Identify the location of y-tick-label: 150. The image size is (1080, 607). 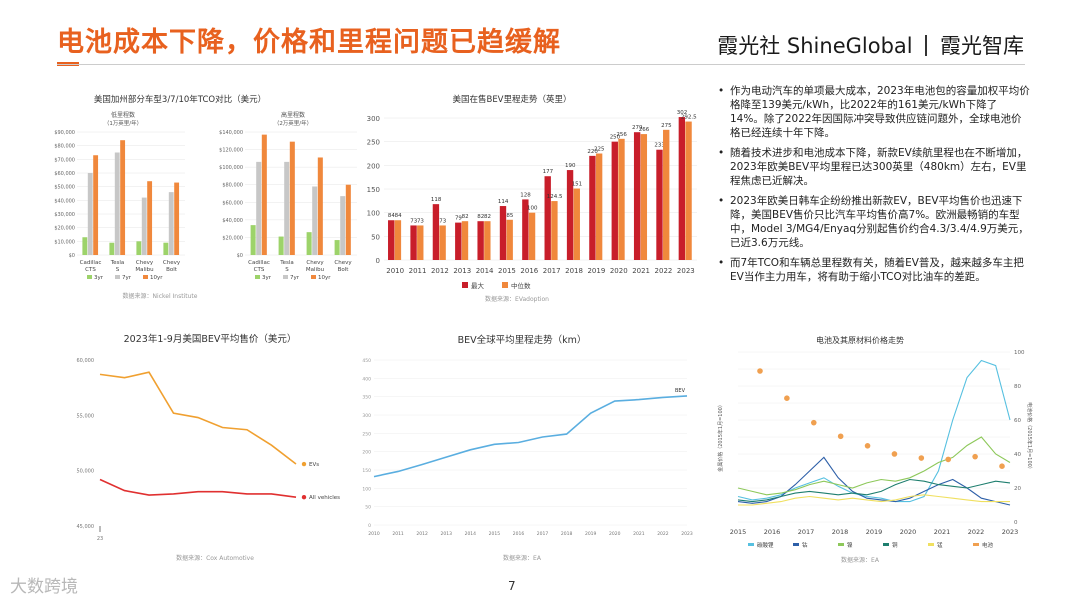
(373, 190).